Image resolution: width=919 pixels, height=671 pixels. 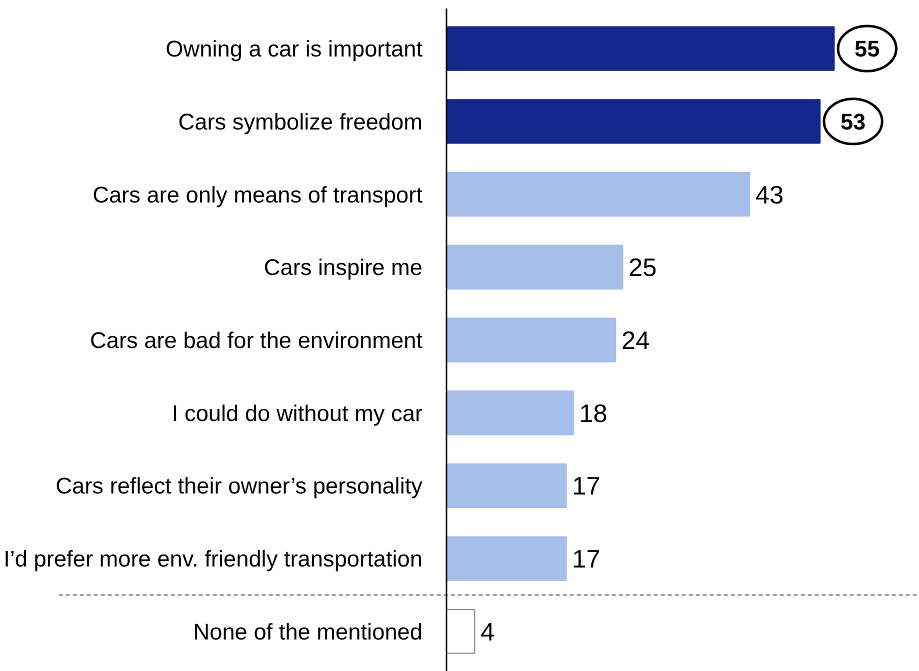 What do you see at coordinates (240, 485) in the screenshot?
I see `y-tick-label: Cars reflect their owner’s personality` at bounding box center [240, 485].